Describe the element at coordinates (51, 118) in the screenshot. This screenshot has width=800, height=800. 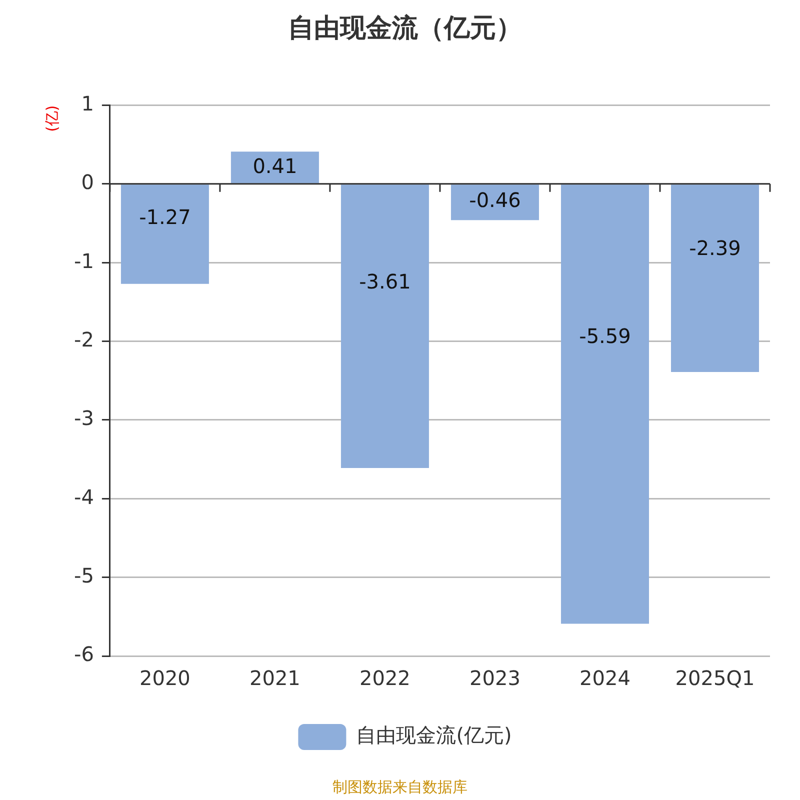
I see `y-axis-title: (亿)` at that location.